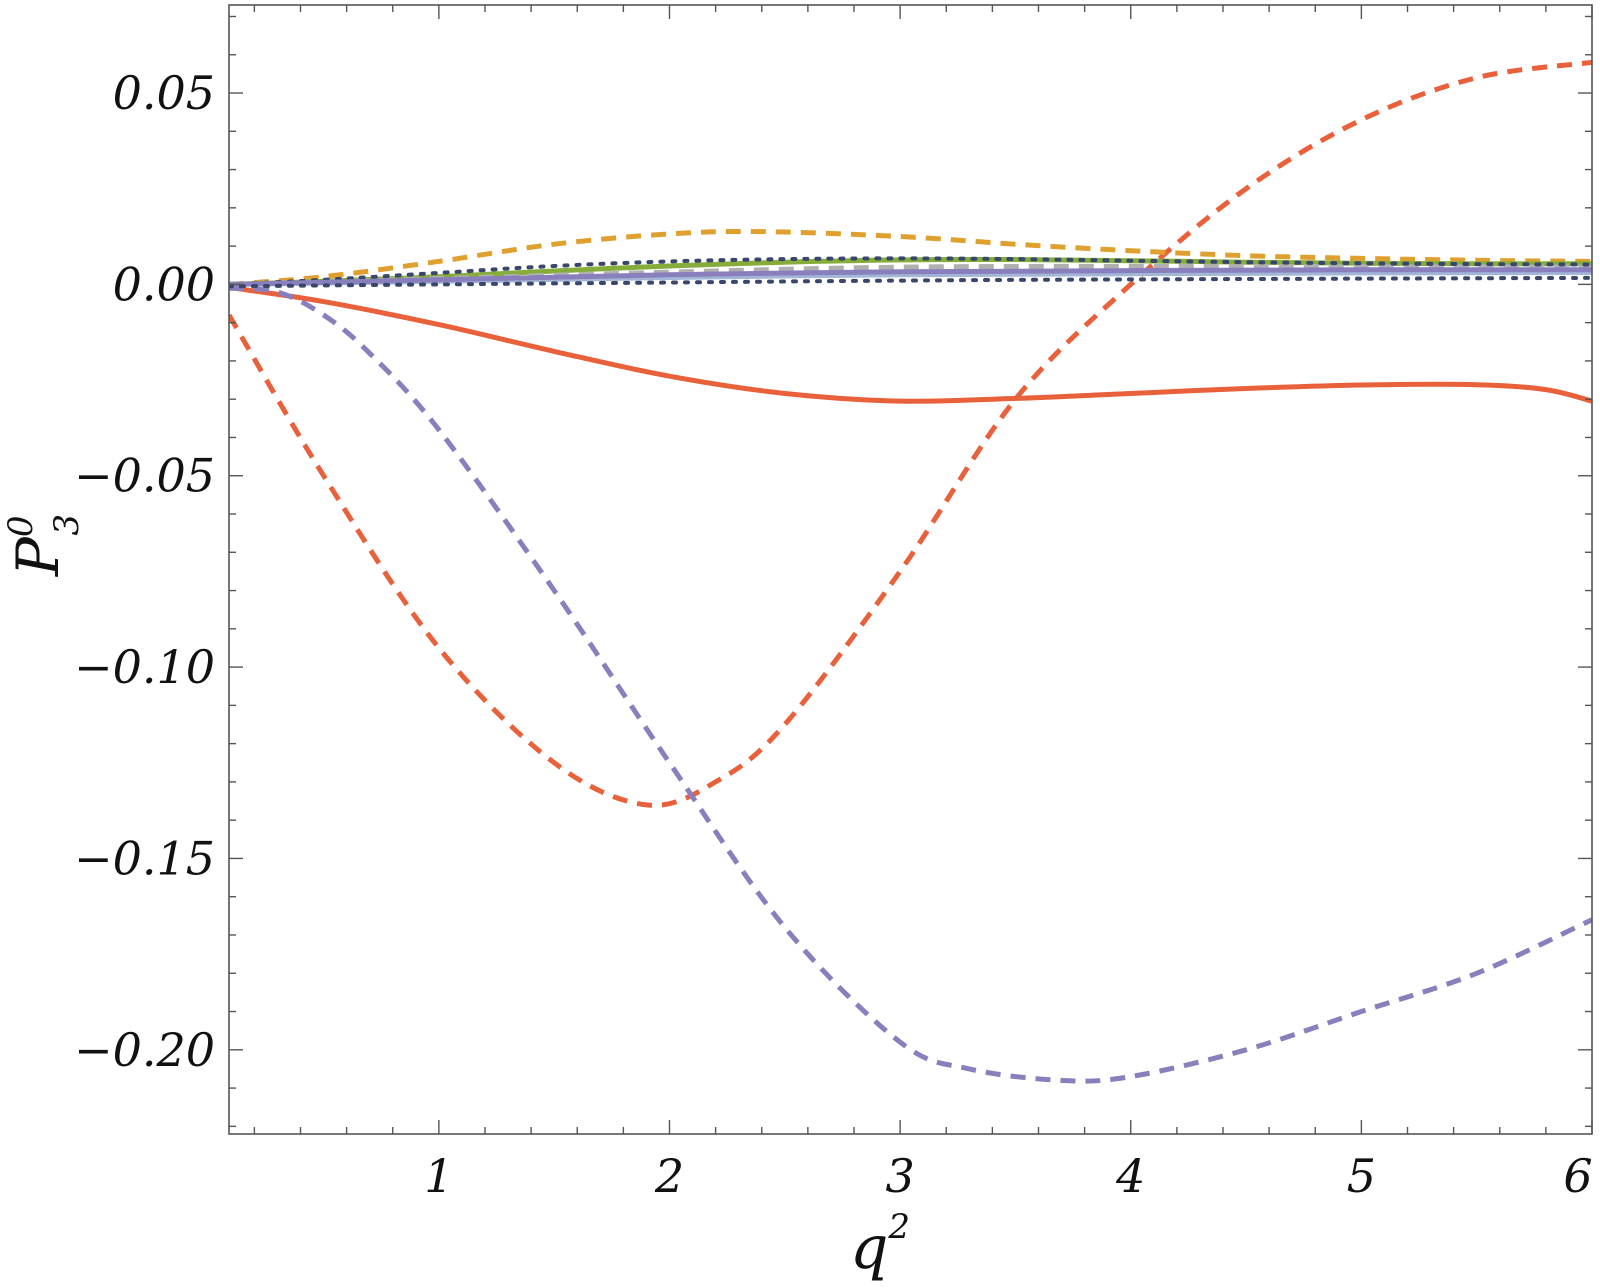 This screenshot has height=1288, width=1600. Describe the element at coordinates (899, 1176) in the screenshot. I see `x-tick-label: 3` at that location.